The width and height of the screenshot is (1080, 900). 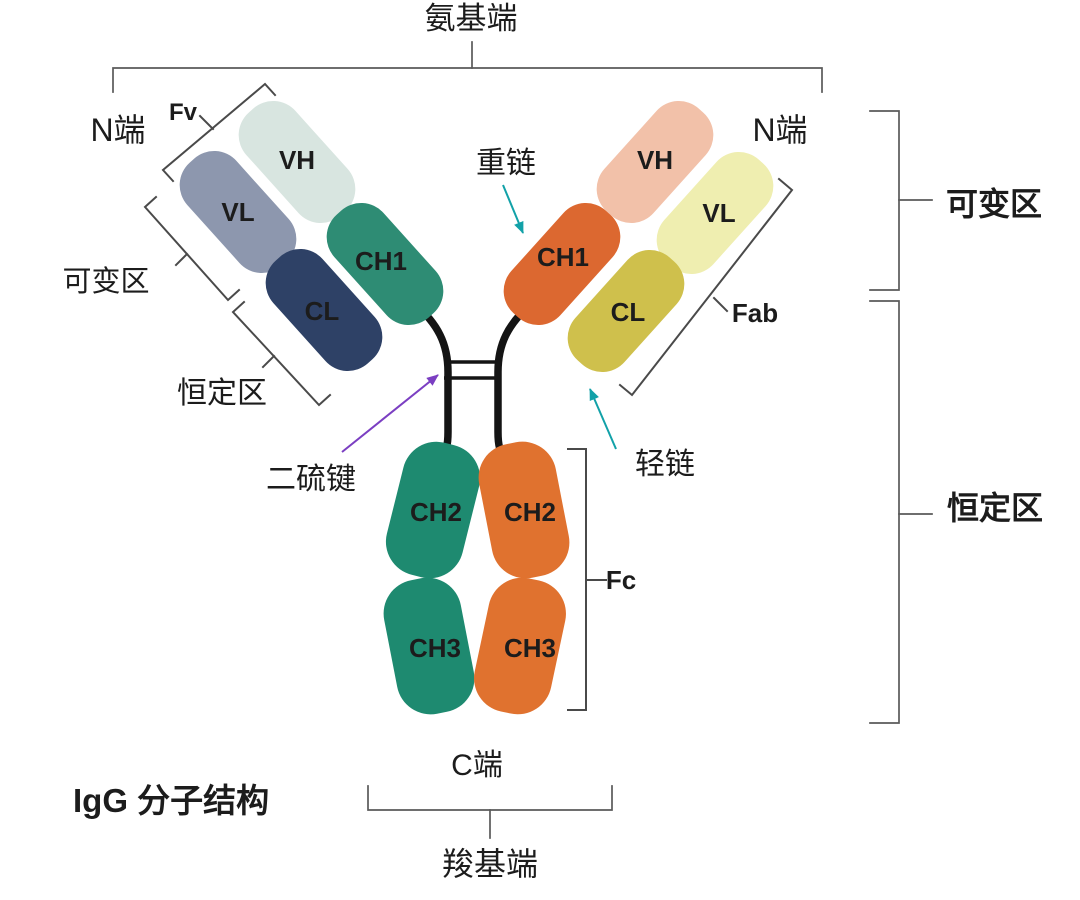 What do you see at coordinates (720, 304) in the screenshot?
I see `fab-label-tick` at bounding box center [720, 304].